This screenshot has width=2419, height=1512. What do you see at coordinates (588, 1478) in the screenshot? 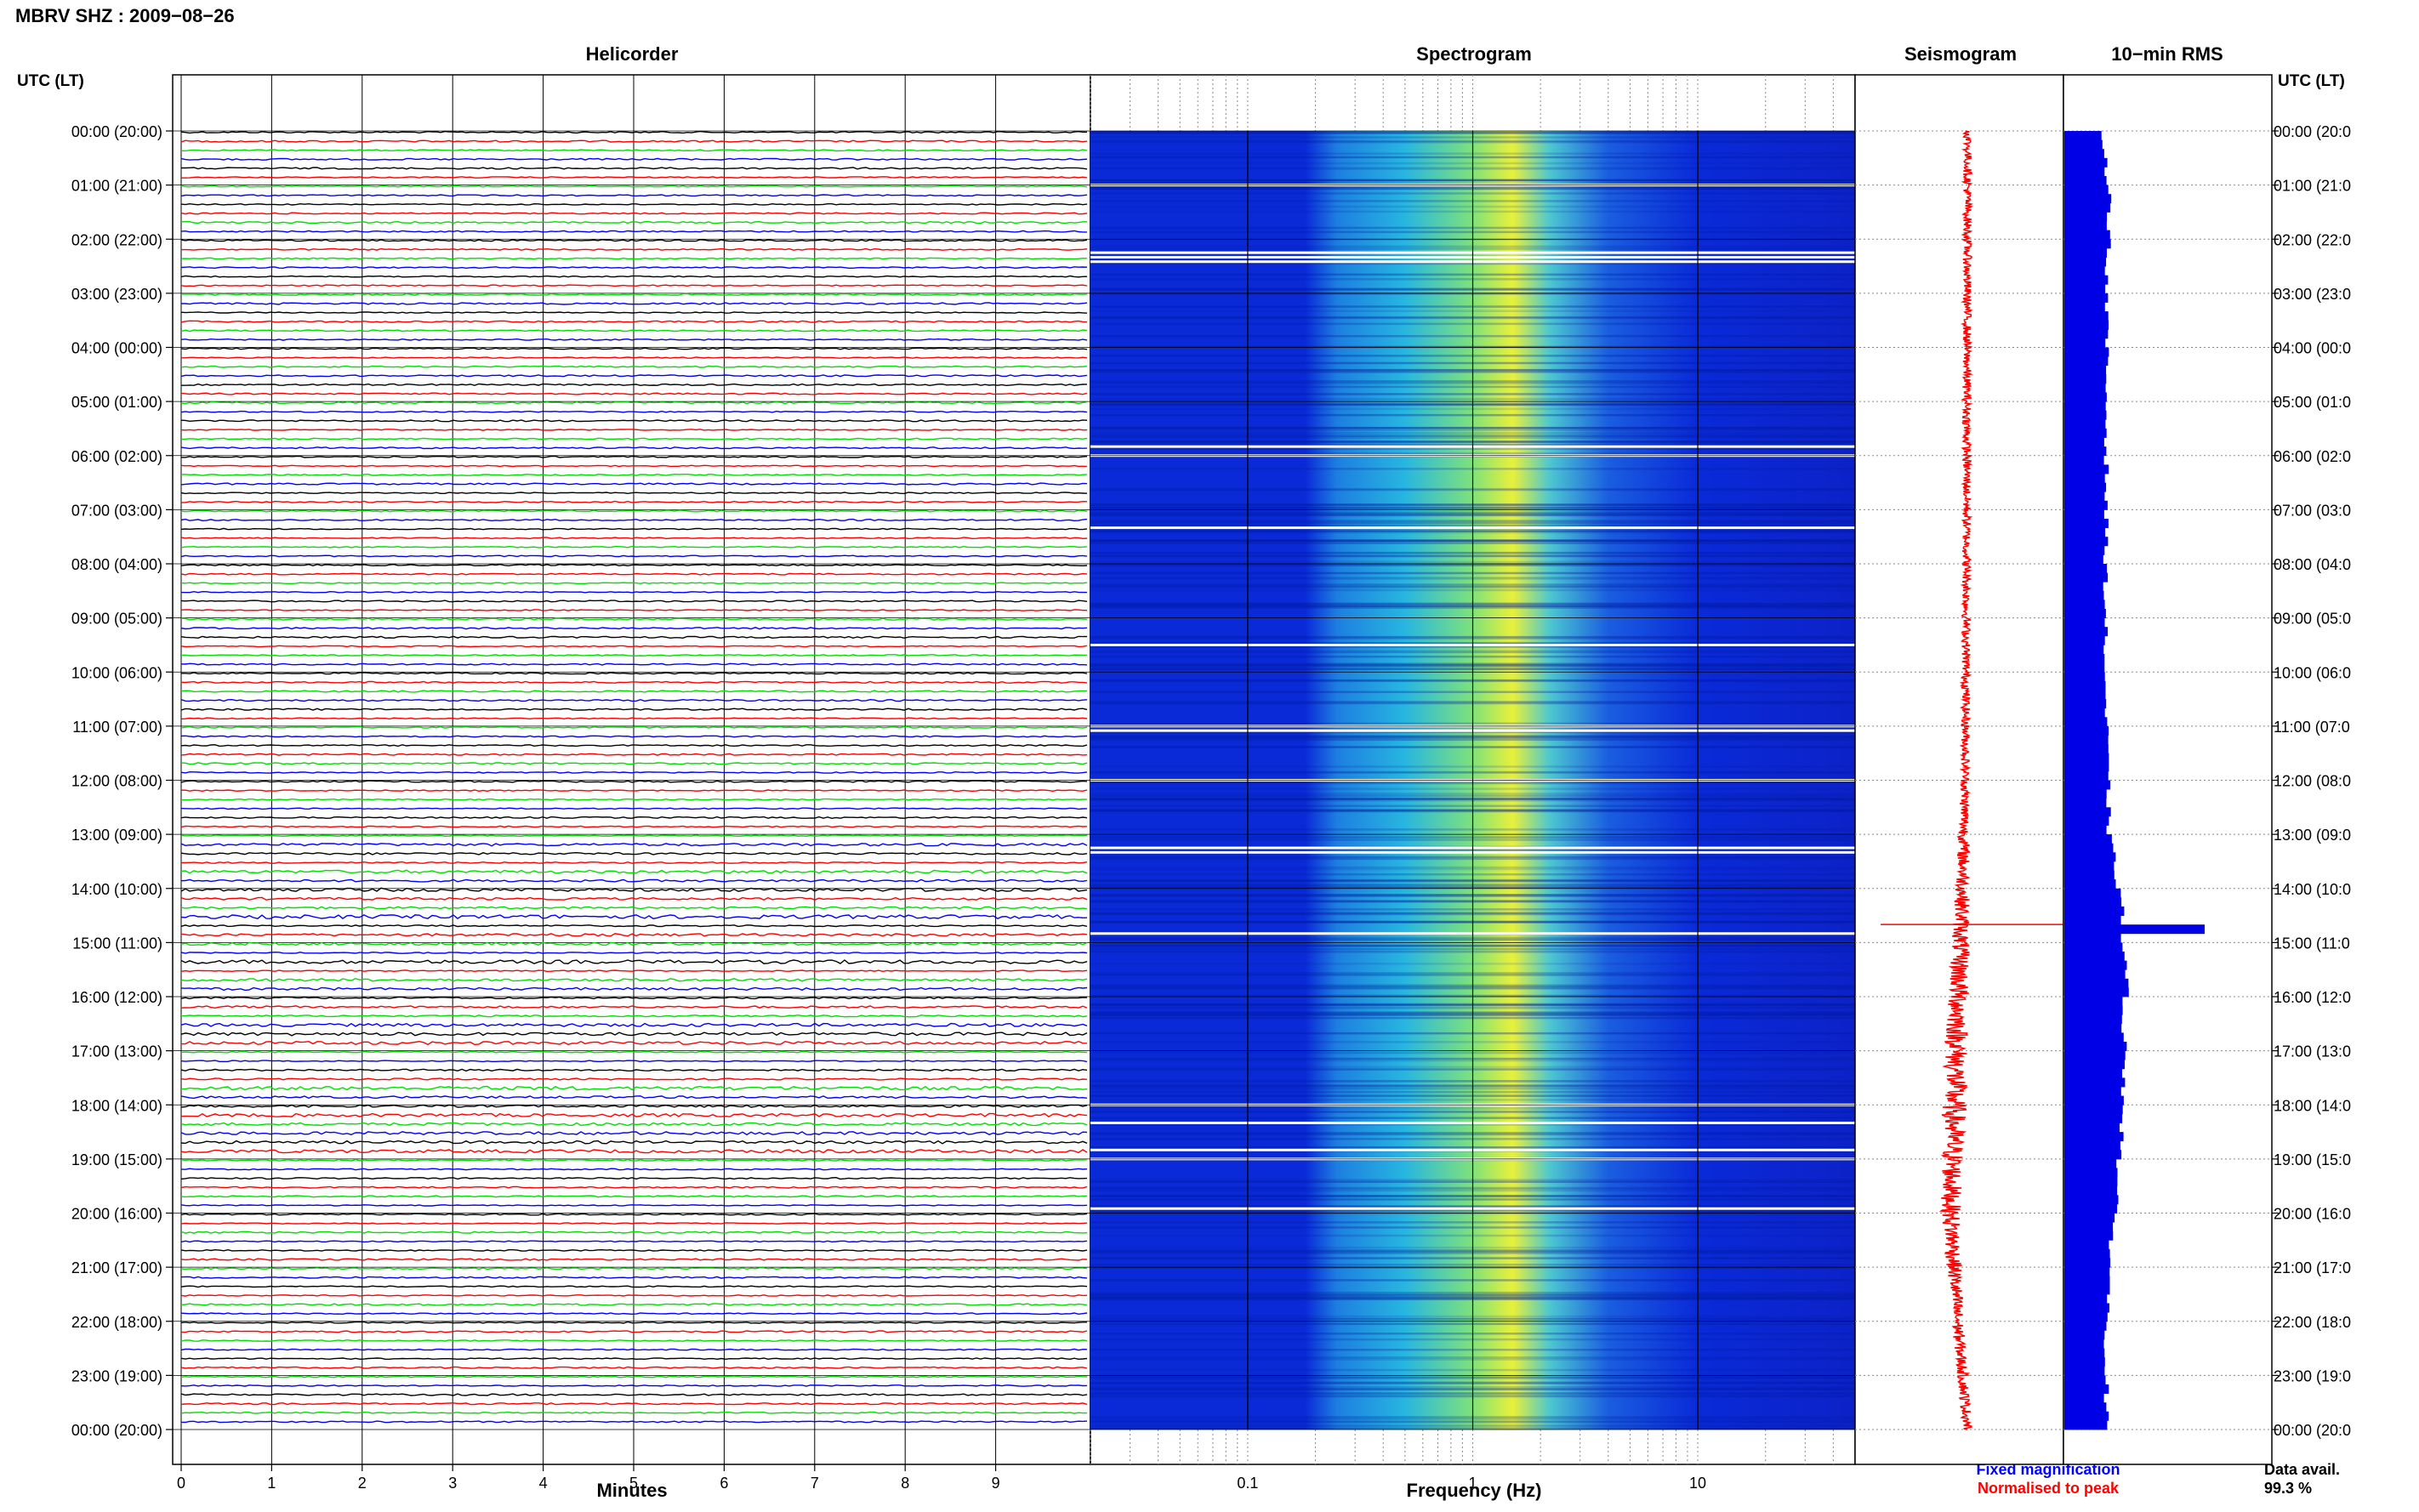
I see `helicorder-x-axis: 0 1 2 3 4 5 6 7 8 9` at bounding box center [588, 1478].